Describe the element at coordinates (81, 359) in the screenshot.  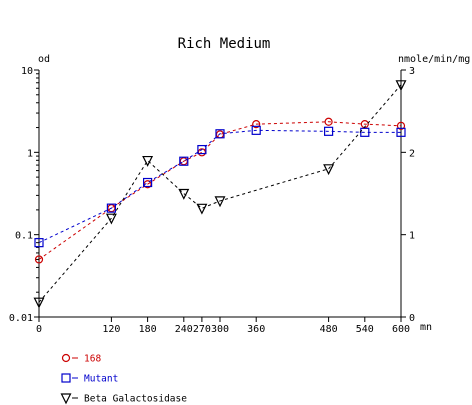
I see `legend-item: 168` at that location.